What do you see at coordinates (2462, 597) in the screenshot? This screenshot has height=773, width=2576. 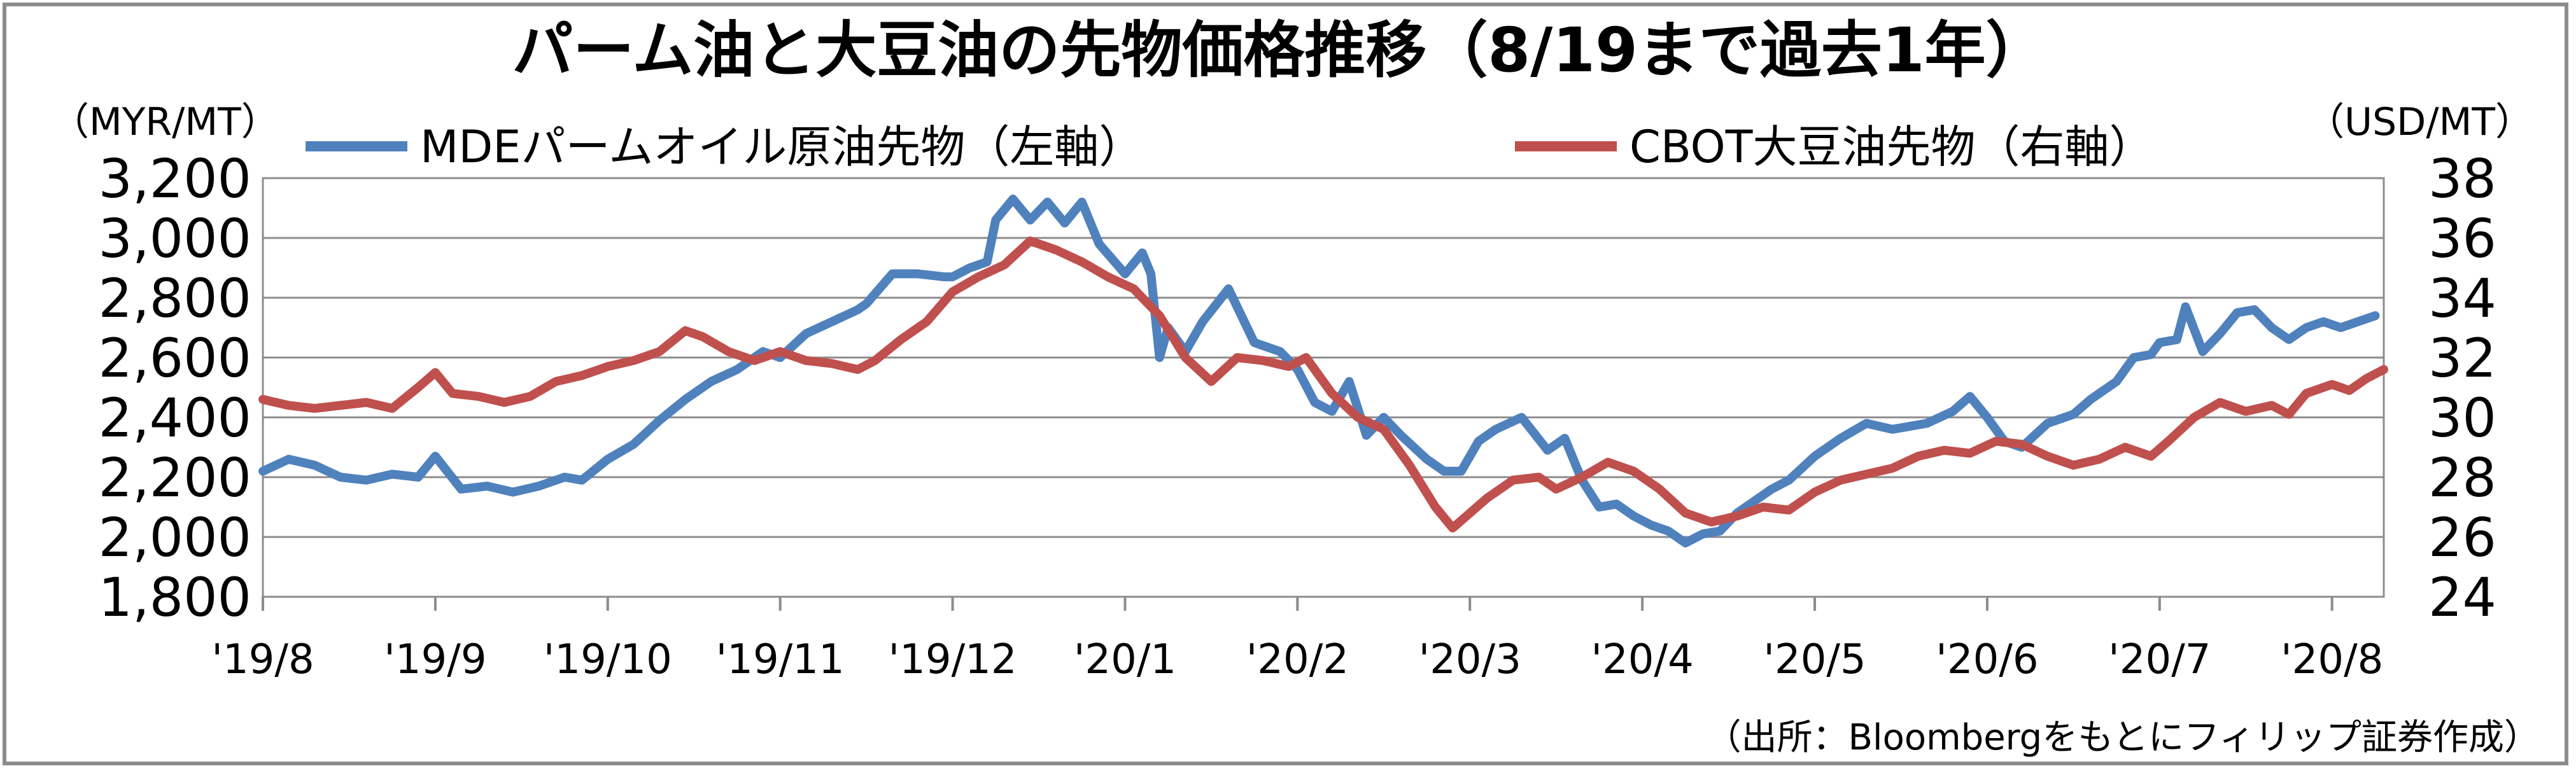 I see `right-tick-label: 24` at bounding box center [2462, 597].